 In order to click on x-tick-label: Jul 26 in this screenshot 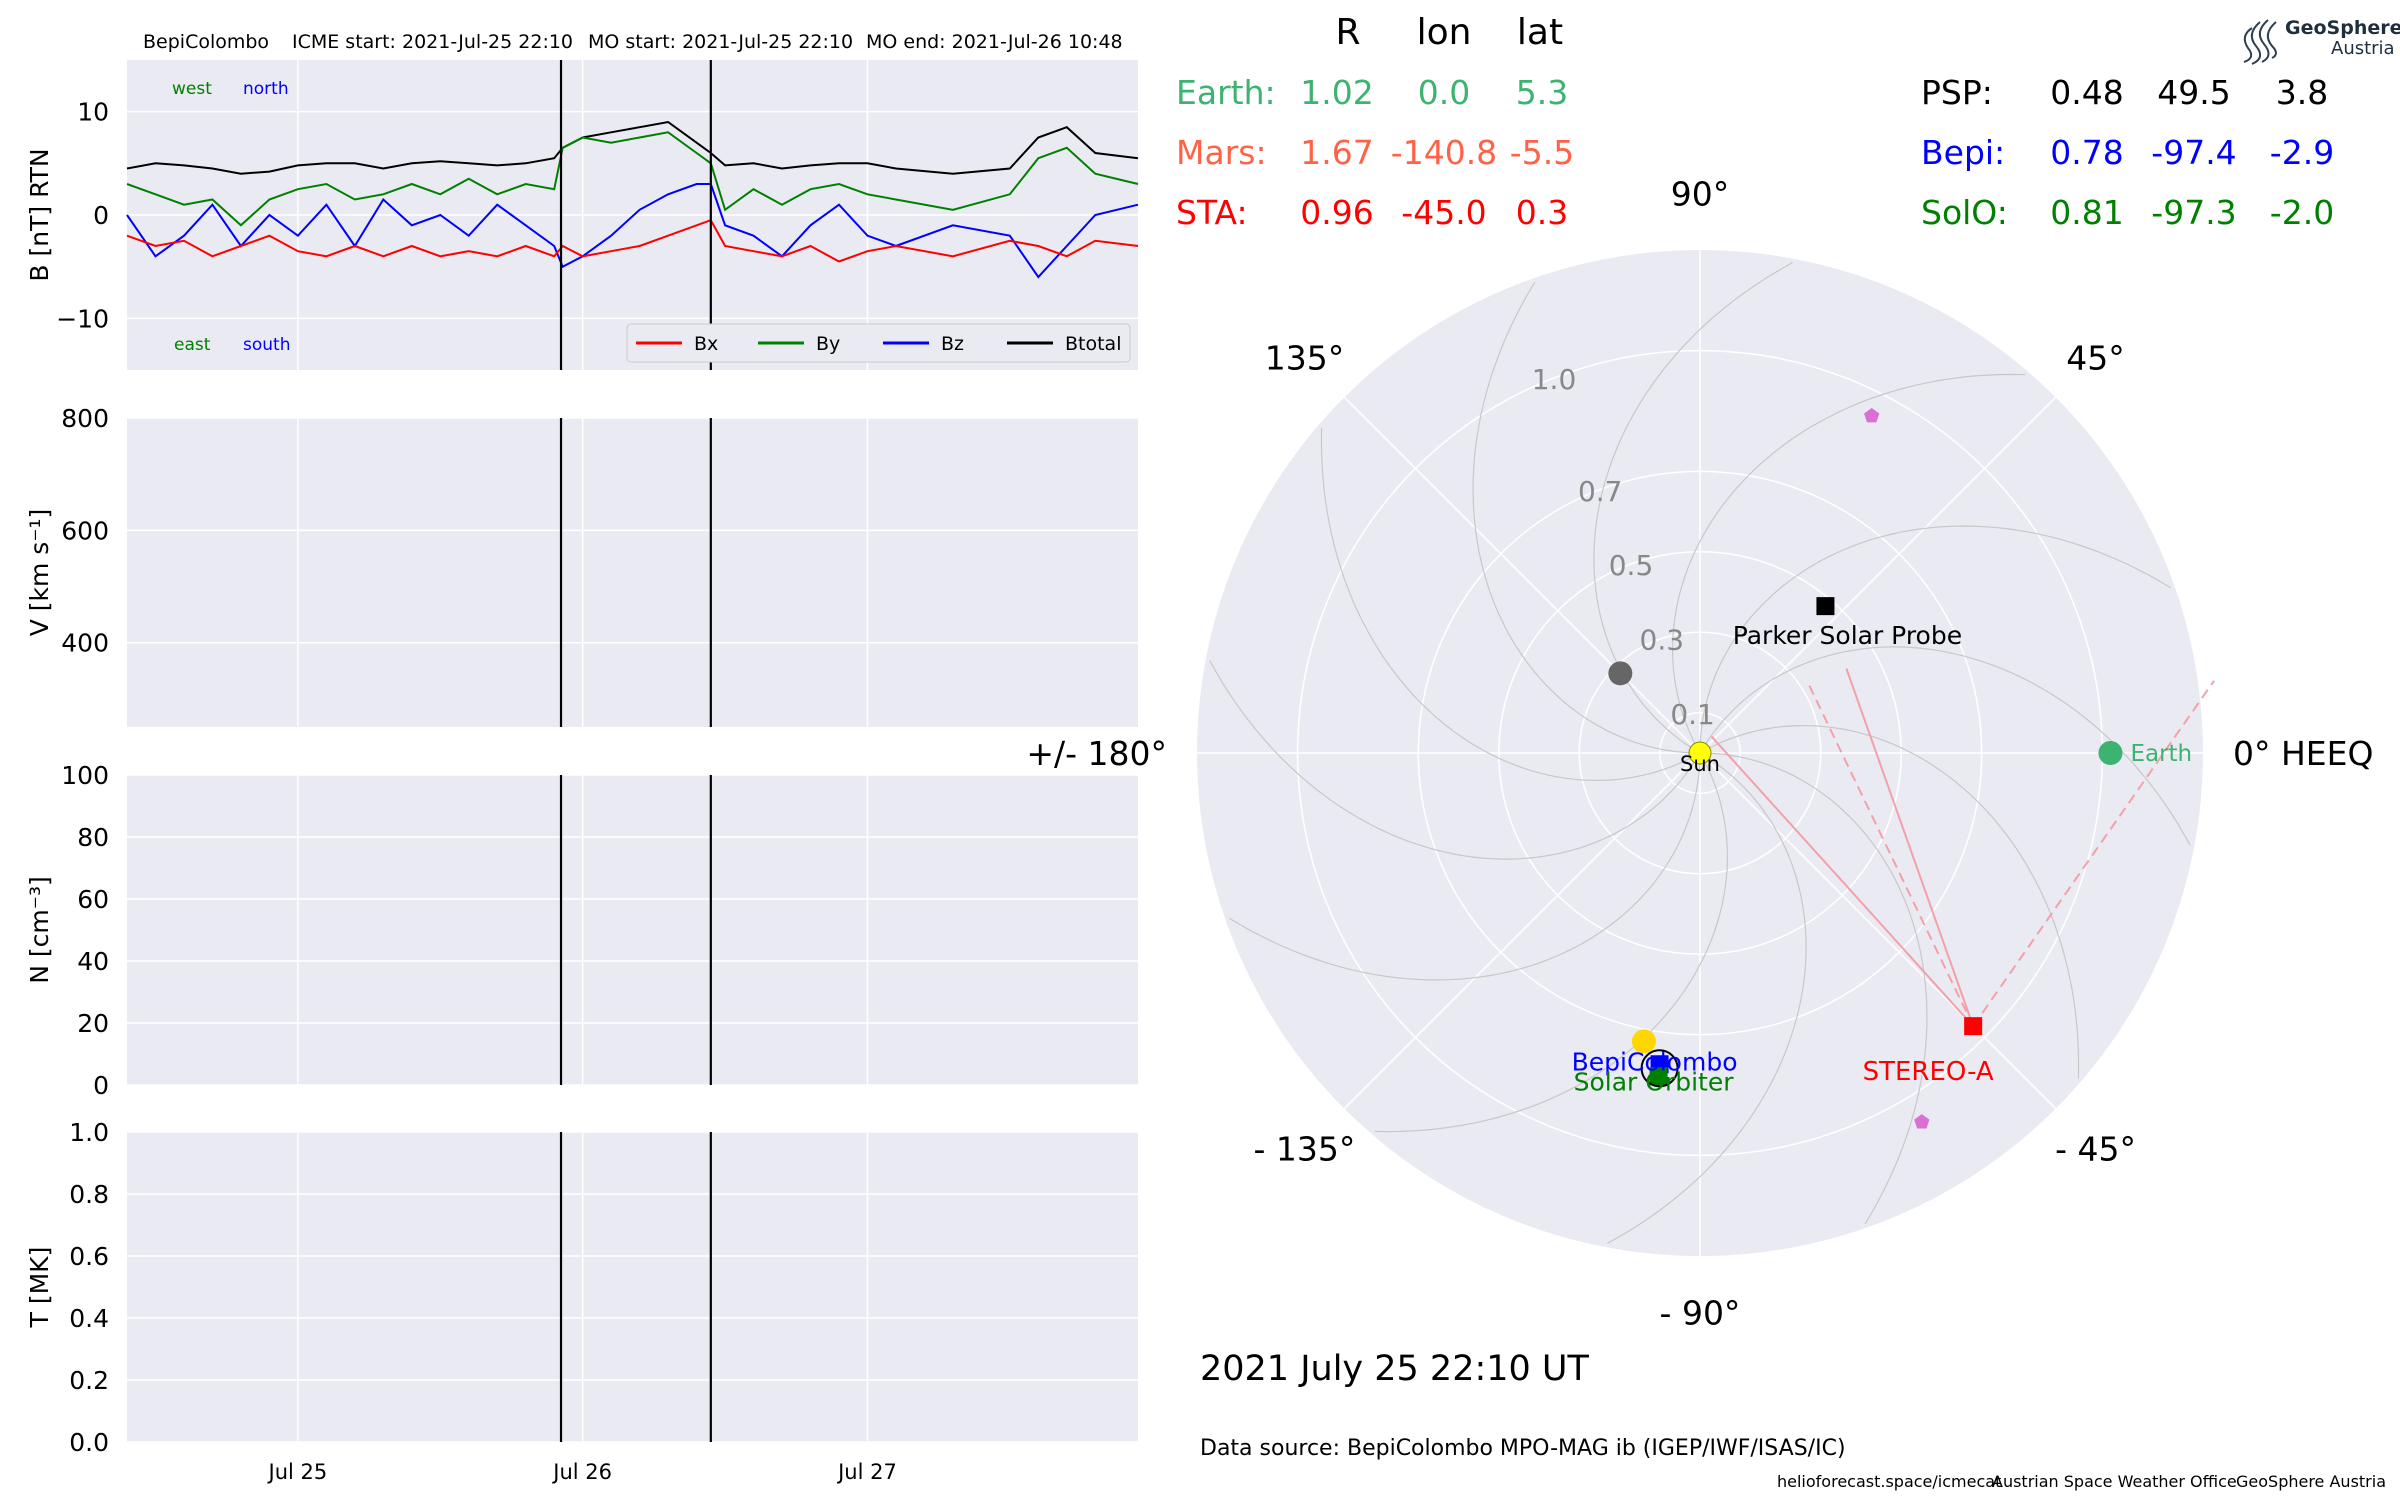, I will do `click(581, 1472)`.